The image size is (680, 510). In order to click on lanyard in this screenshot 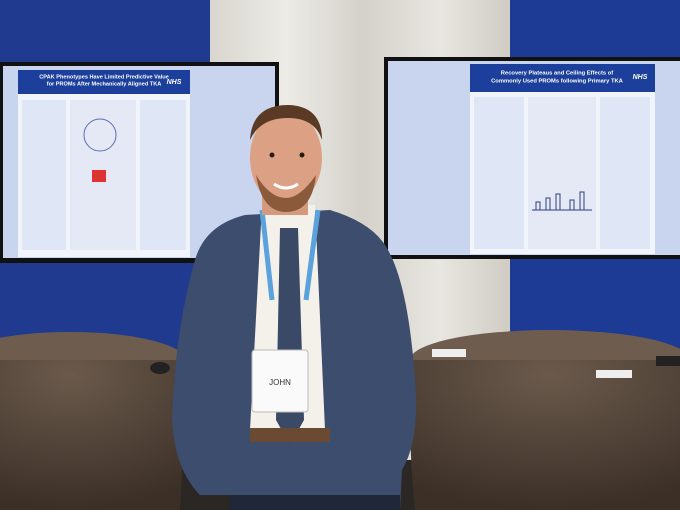, I will do `click(290, 255)`.